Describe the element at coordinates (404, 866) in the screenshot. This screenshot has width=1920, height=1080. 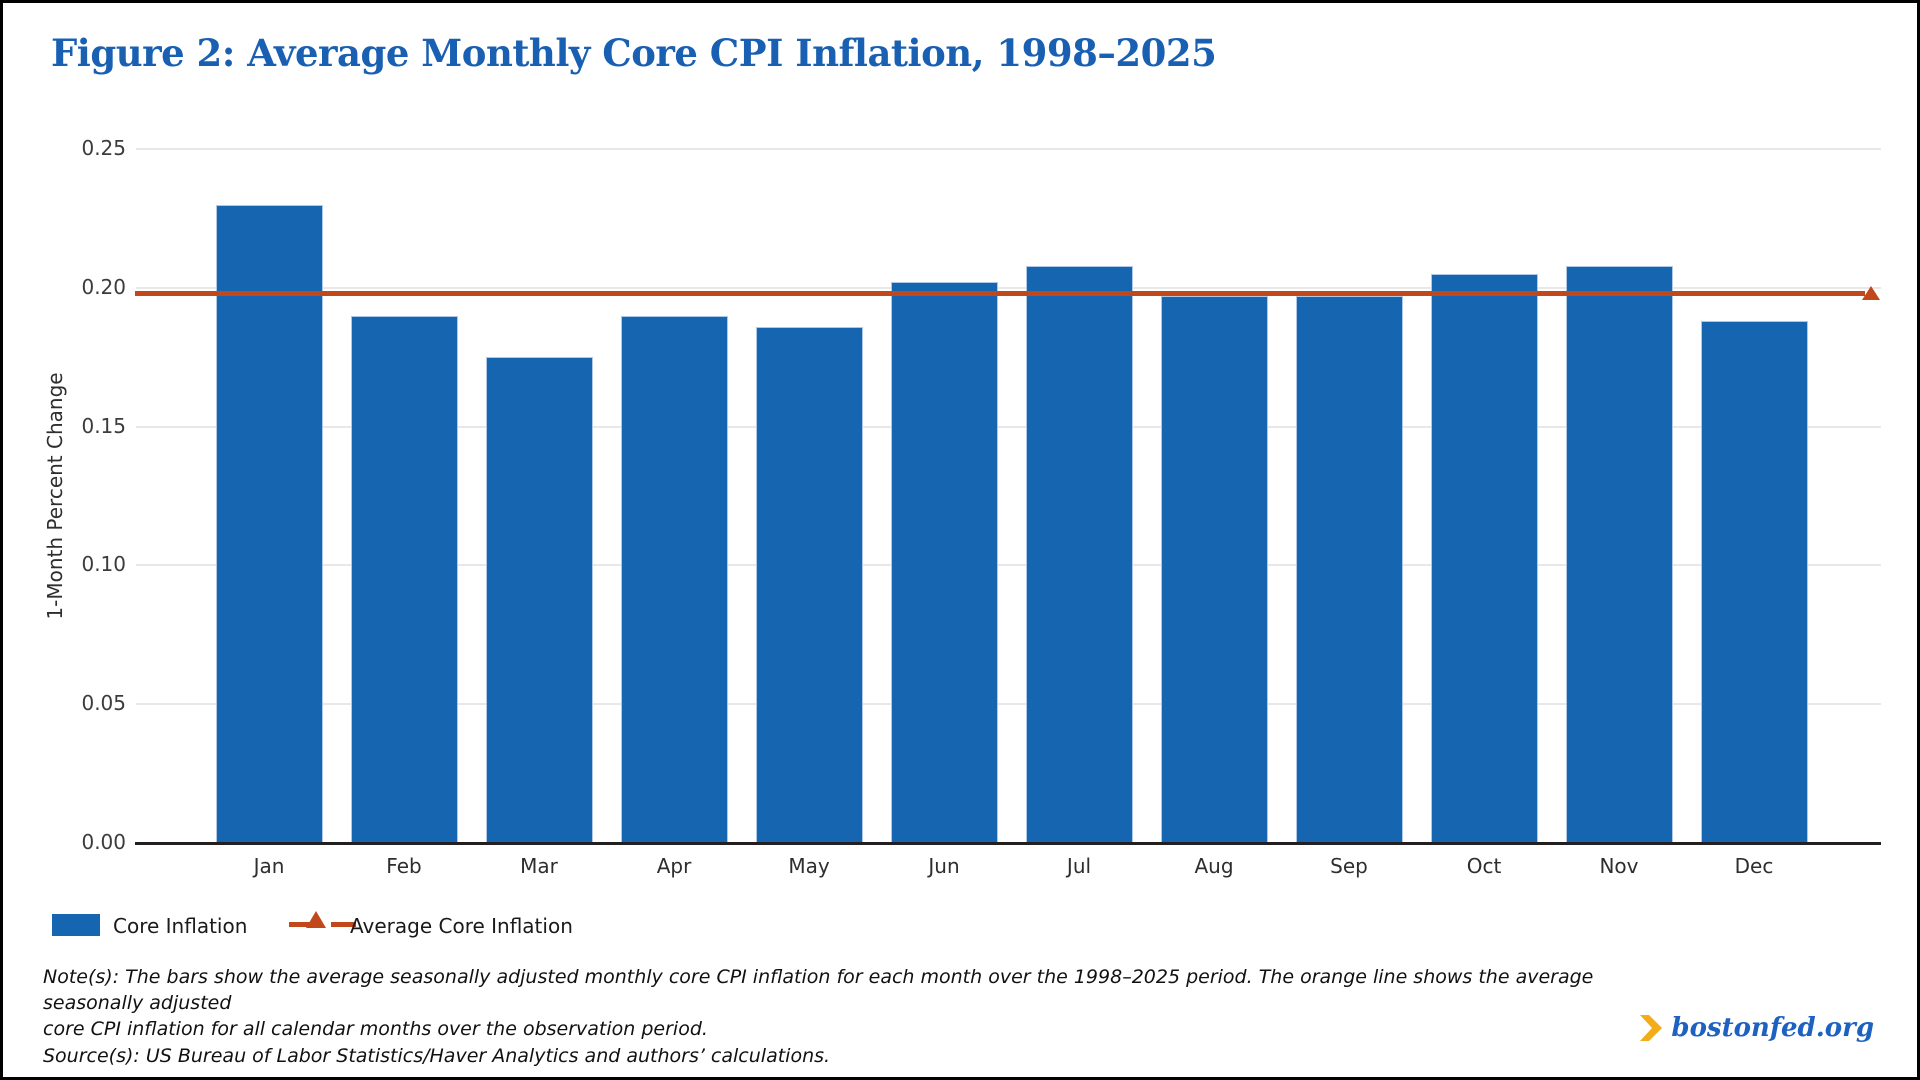
I see `x-tick-feb: Feb` at that location.